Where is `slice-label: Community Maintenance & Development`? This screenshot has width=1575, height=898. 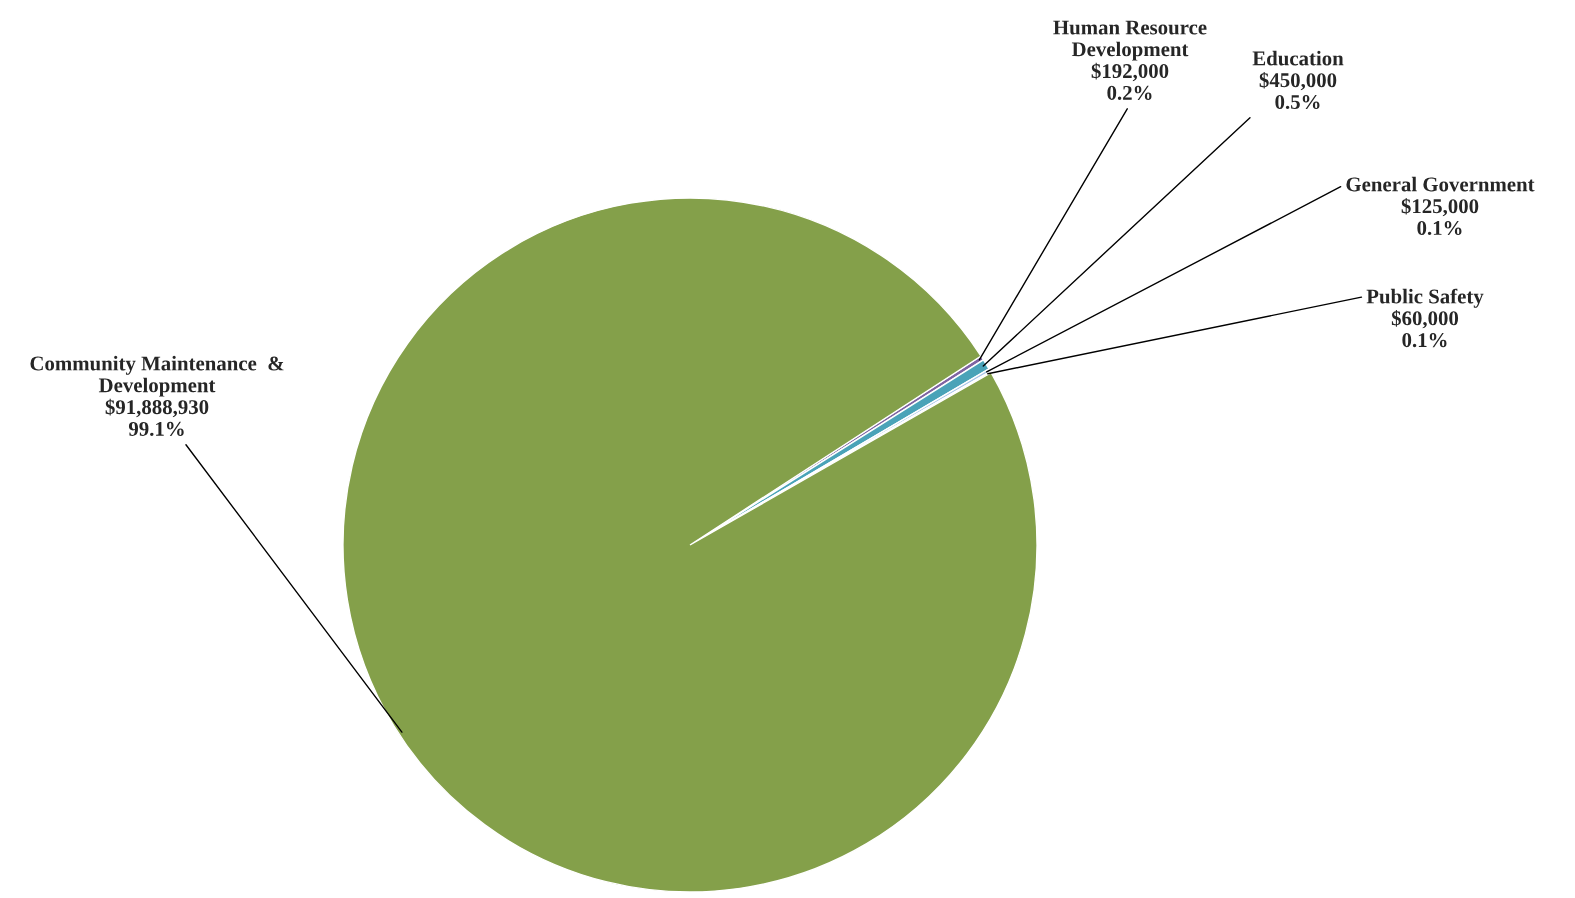
slice-label: Community Maintenance & Development is located at coordinates (157, 376).